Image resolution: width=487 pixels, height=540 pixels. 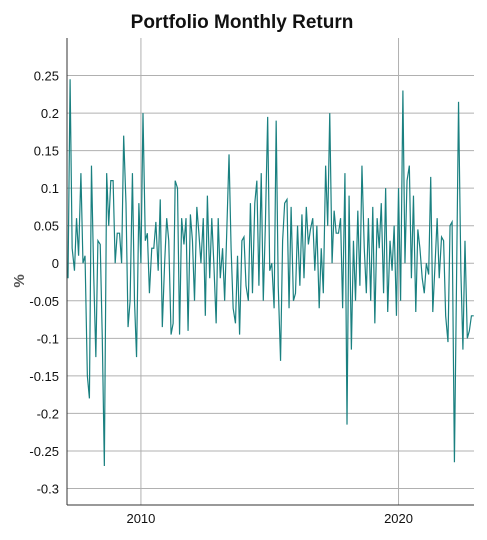 I want to click on y-axis-label: %, so click(x=19, y=280).